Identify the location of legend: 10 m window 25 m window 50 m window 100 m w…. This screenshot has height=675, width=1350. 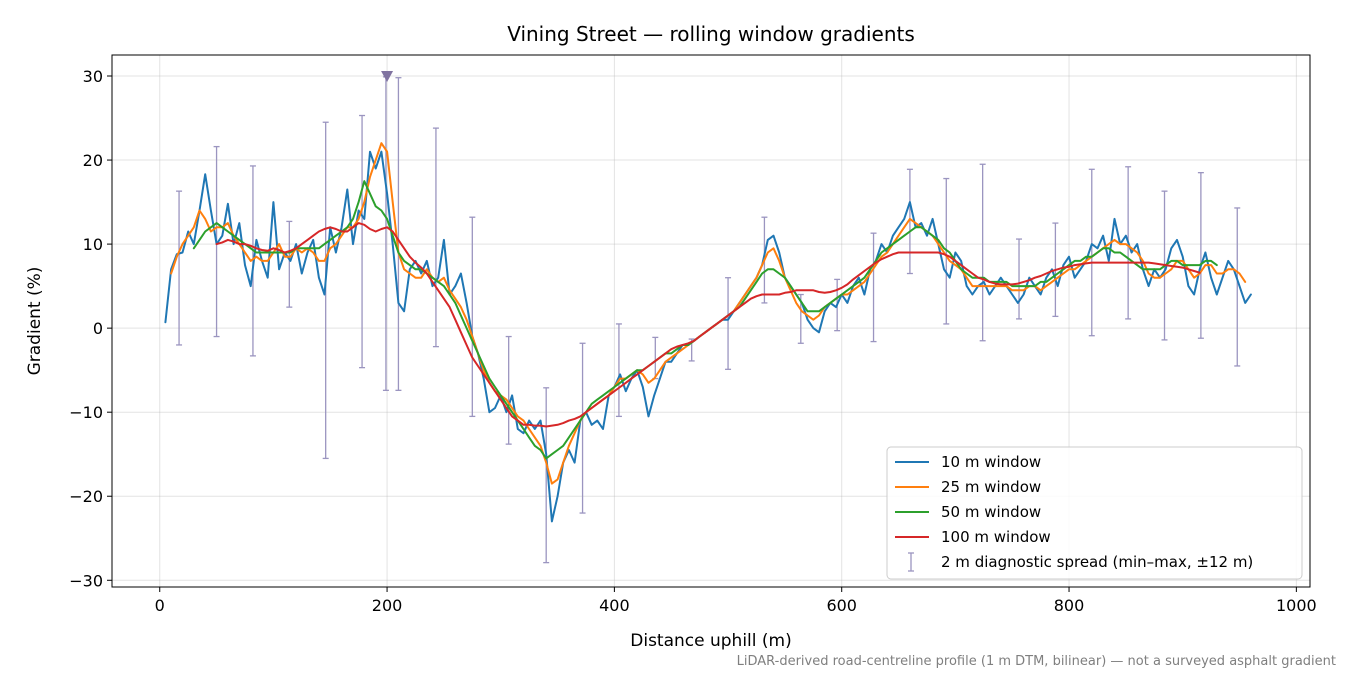
(1094, 513).